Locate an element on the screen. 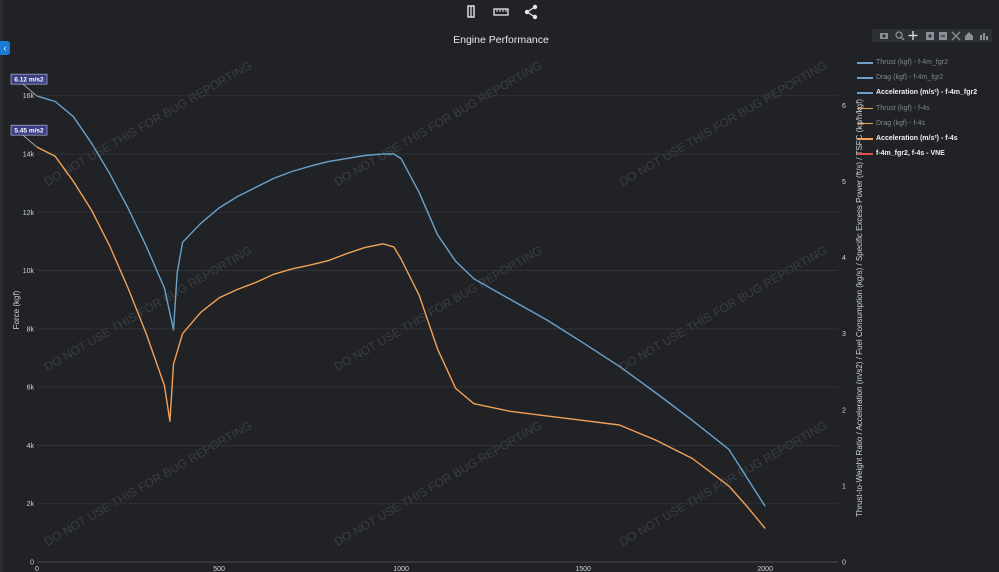  legend-label: Acceleration (m/s²) - f-4m_fgr2 is located at coordinates (927, 93).